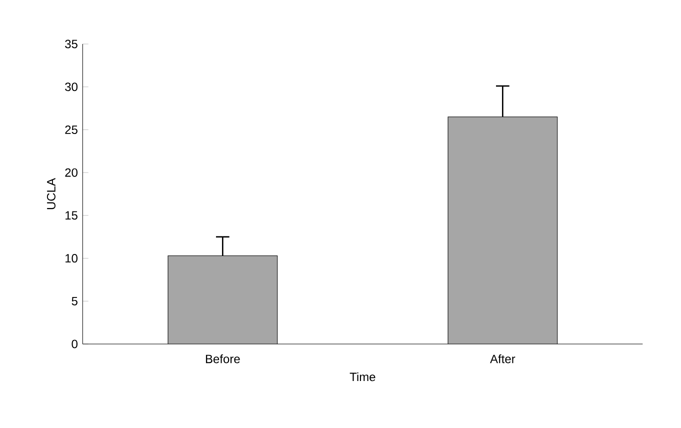 The image size is (681, 428). Describe the element at coordinates (51, 194) in the screenshot. I see `y-axis-title: UCLA` at that location.